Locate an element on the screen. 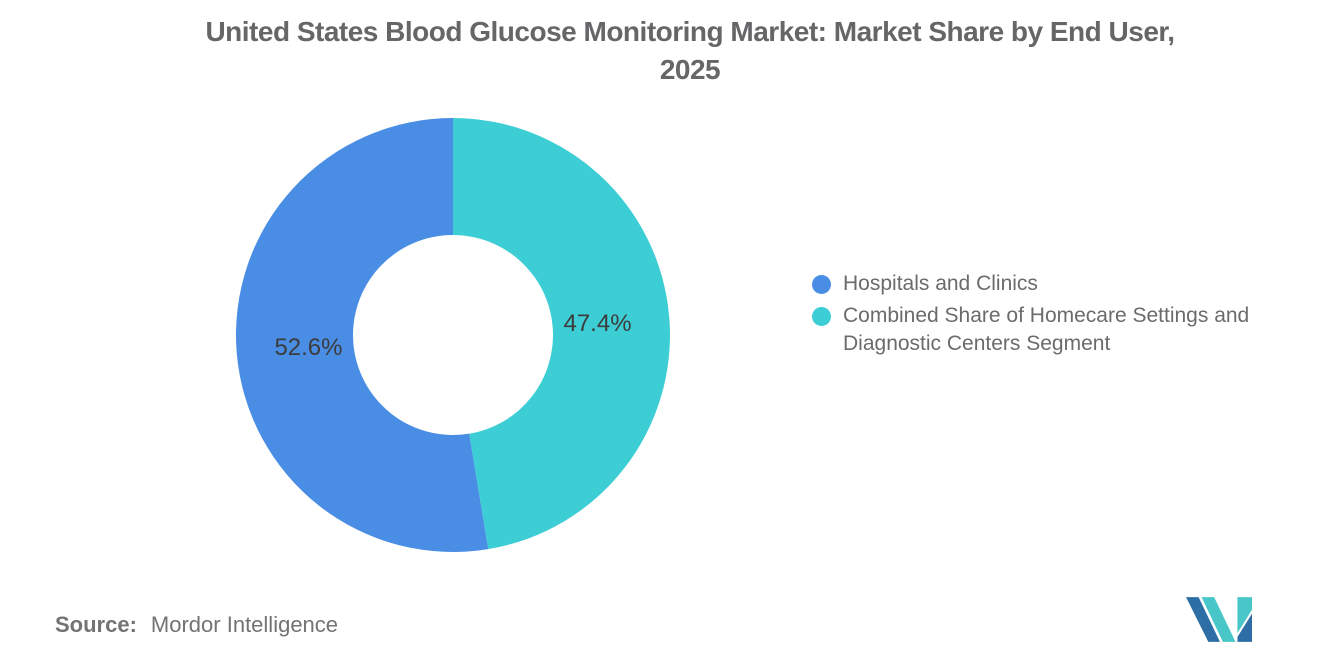  chart-title-line-2: 2025 is located at coordinates (690, 69).